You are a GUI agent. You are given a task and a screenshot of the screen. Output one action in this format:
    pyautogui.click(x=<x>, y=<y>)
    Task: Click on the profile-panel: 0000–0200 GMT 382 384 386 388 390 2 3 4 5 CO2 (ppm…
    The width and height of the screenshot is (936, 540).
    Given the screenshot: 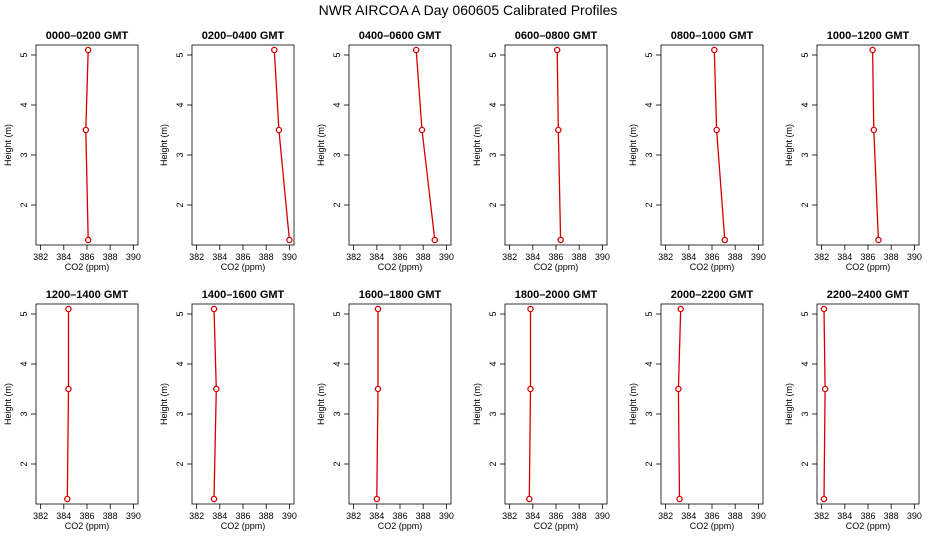 What is the action you would take?
    pyautogui.click(x=72, y=151)
    